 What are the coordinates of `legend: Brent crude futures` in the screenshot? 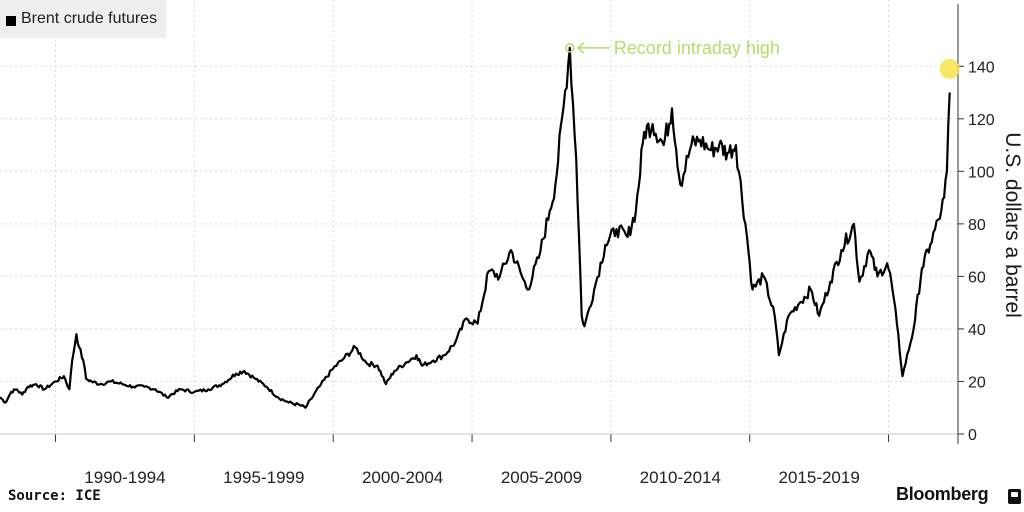 It's located at (83, 19).